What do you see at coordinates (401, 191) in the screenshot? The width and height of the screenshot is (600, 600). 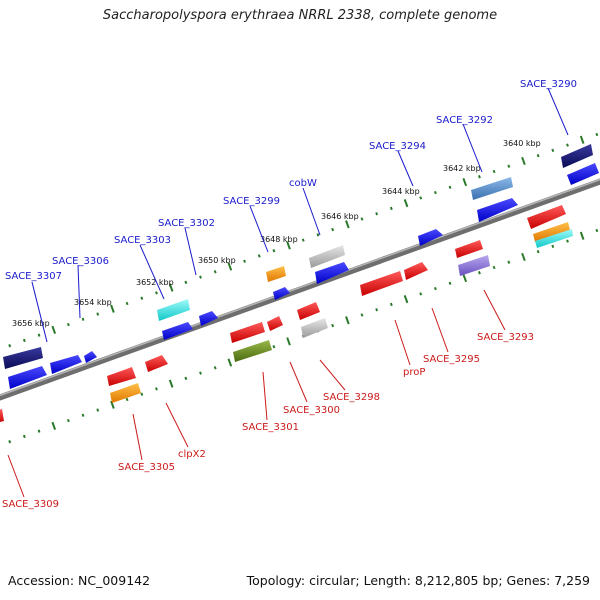 I see `scale-label-3644: 3644 kbp` at bounding box center [401, 191].